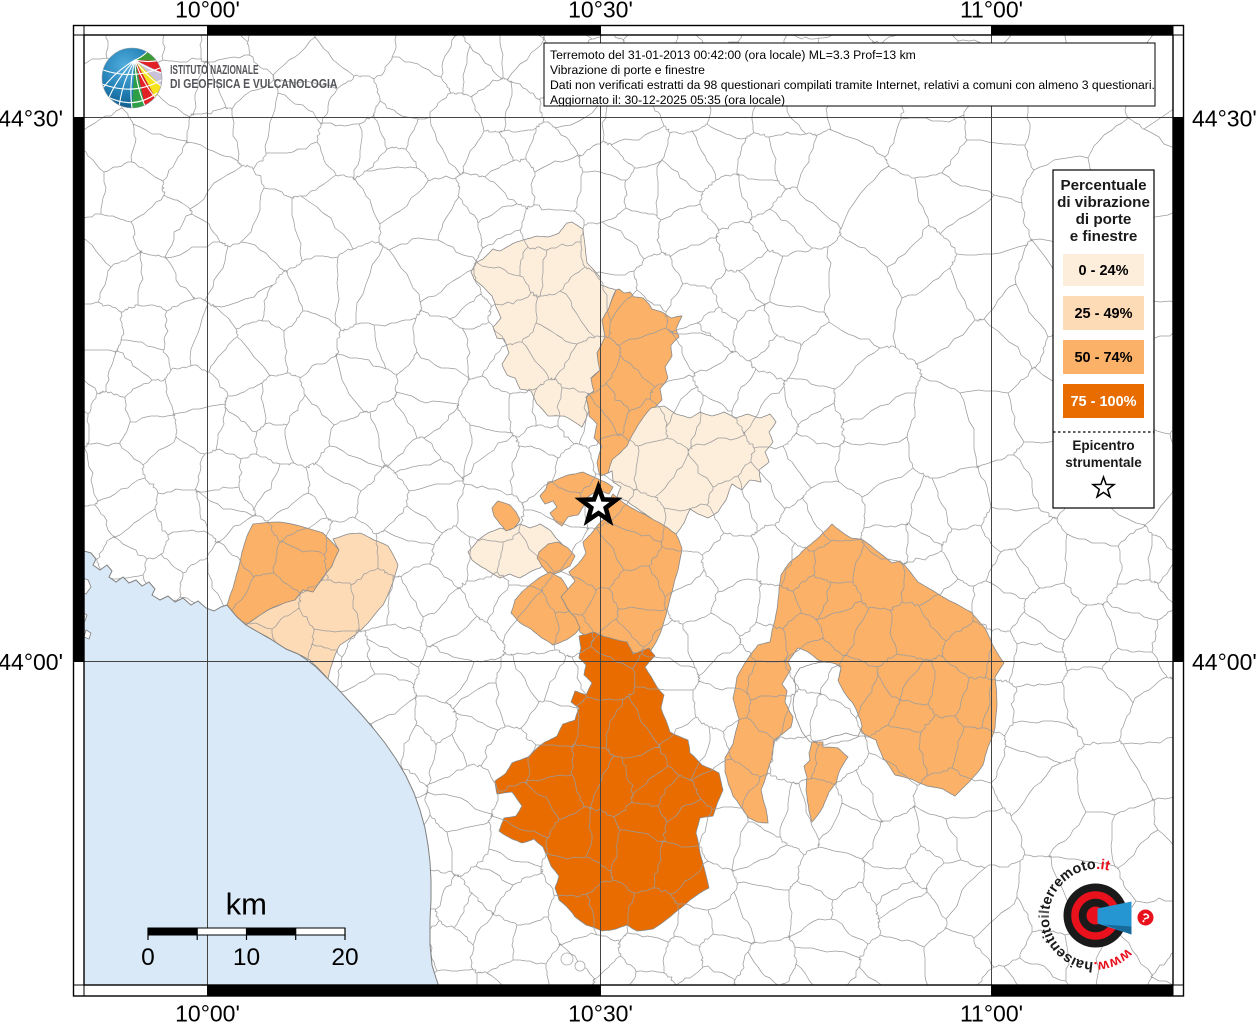 This screenshot has width=1256, height=1024. Describe the element at coordinates (1103, 314) in the screenshot. I see `svg-text: 25 - 49%` at that location.